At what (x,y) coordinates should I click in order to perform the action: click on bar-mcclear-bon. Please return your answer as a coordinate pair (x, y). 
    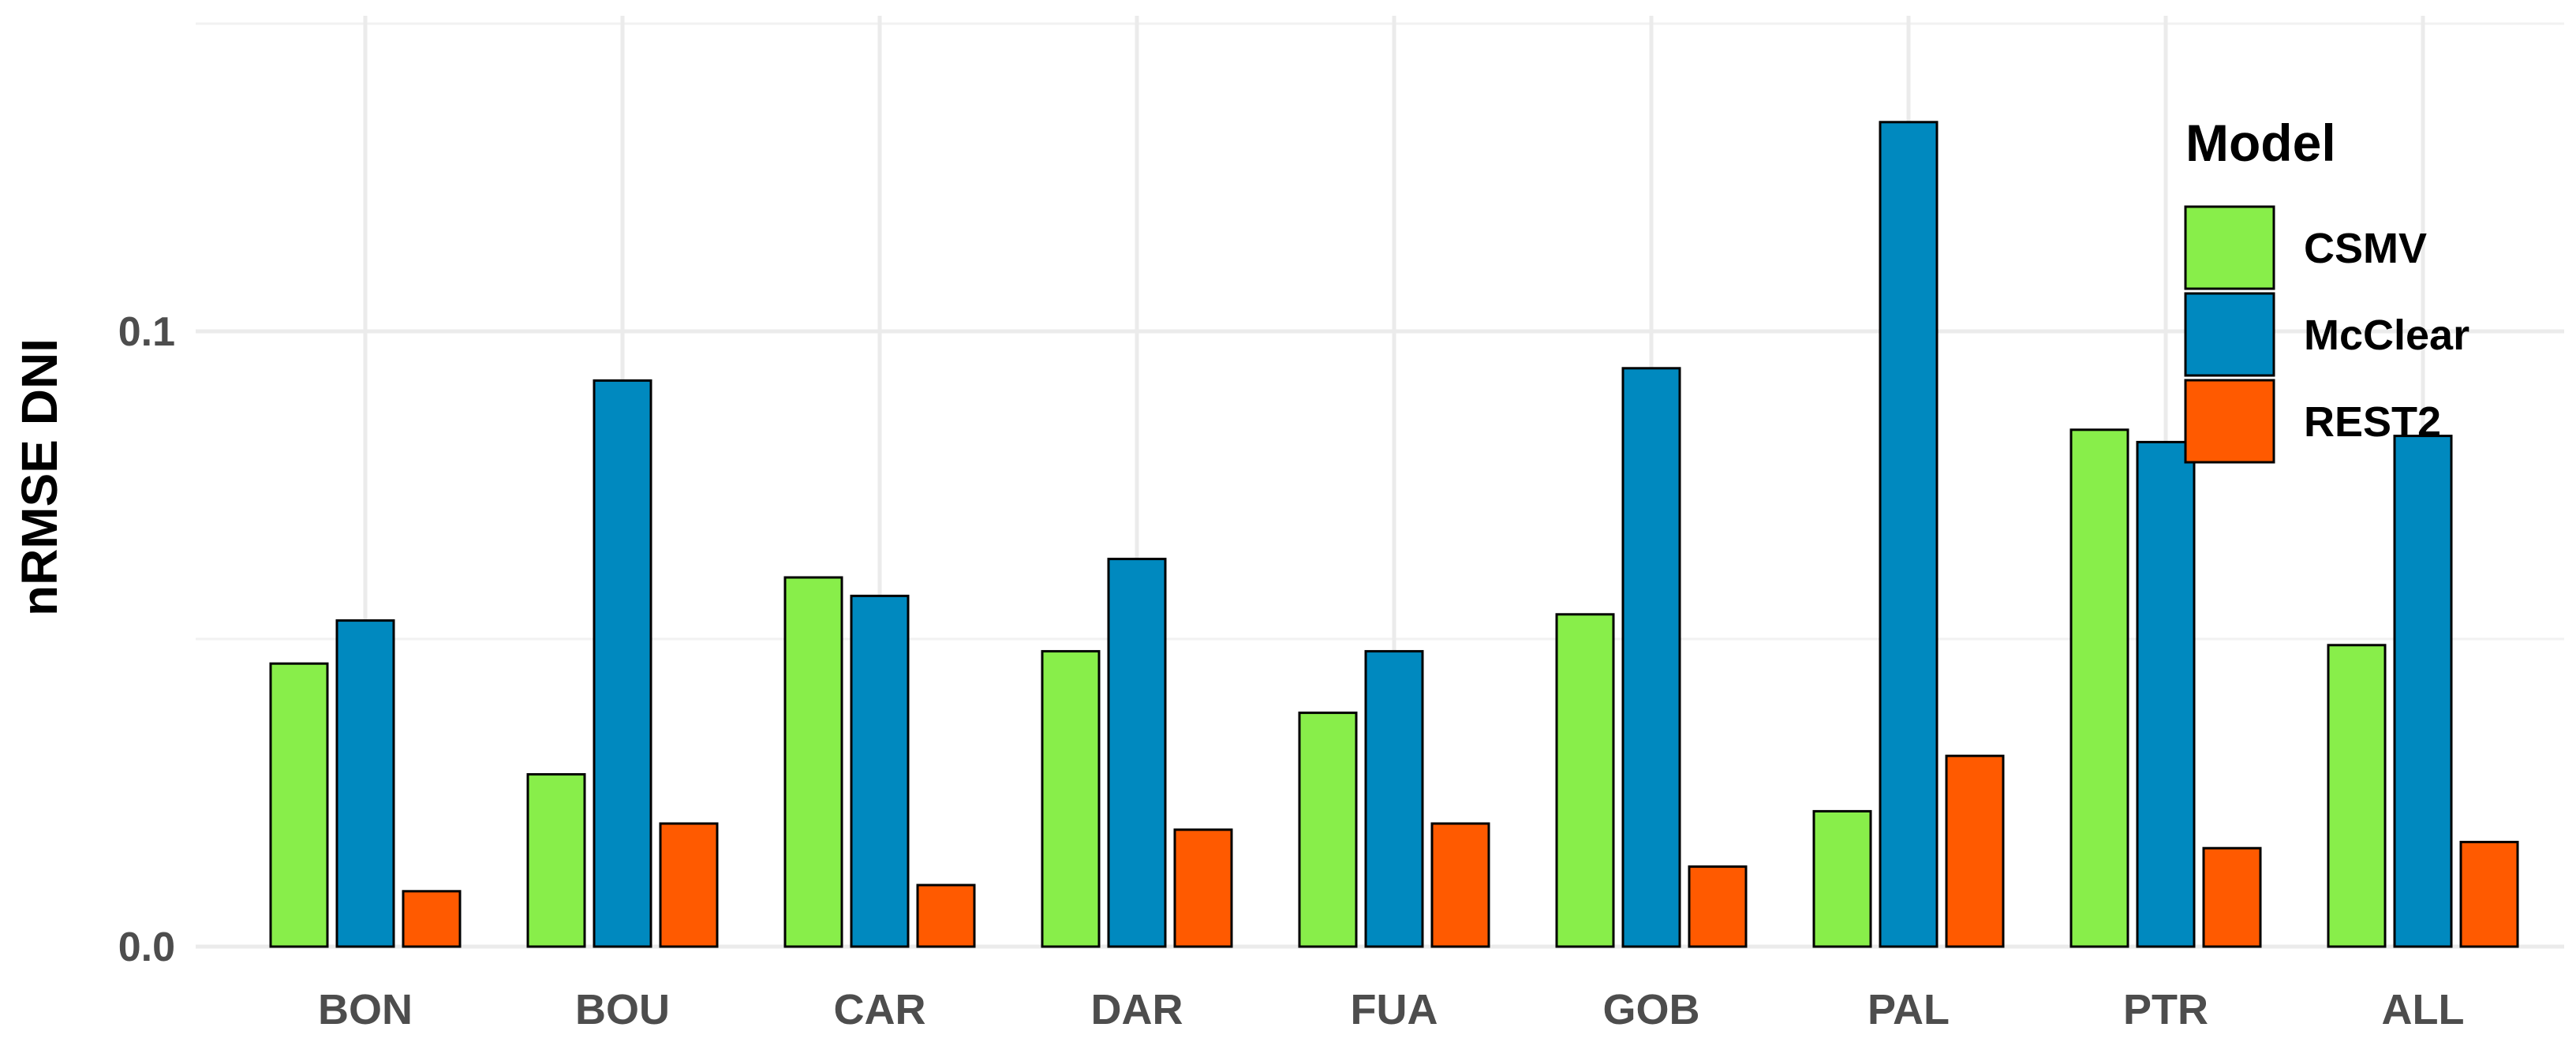
    Looking at the image, I should click on (365, 783).